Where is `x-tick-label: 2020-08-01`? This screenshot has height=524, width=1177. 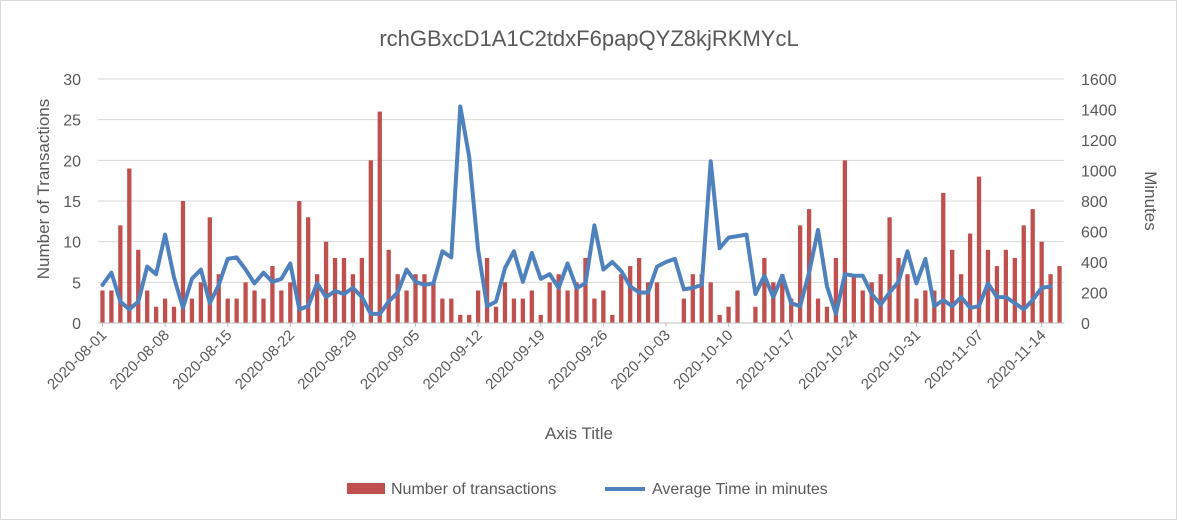 x-tick-label: 2020-08-01 is located at coordinates (77, 360).